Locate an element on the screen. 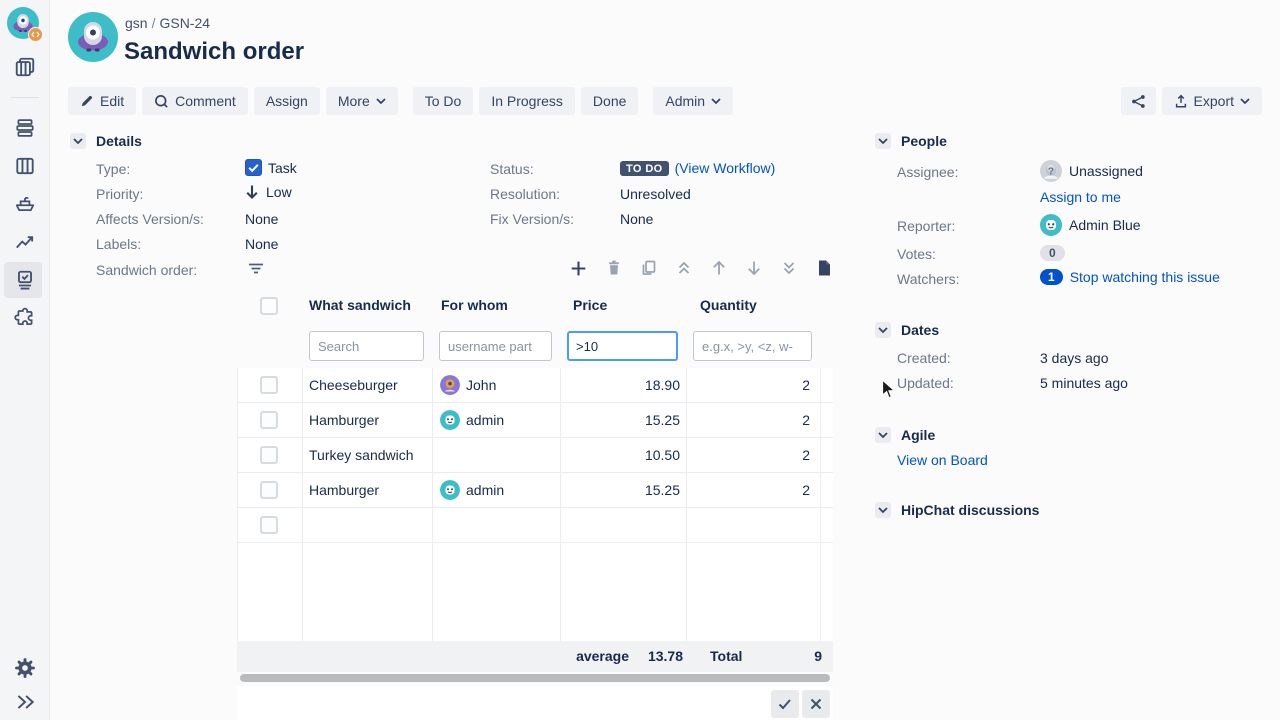 Image resolution: width=1280 pixels, height=720 pixels. table-filter-row is located at coordinates (535, 346).